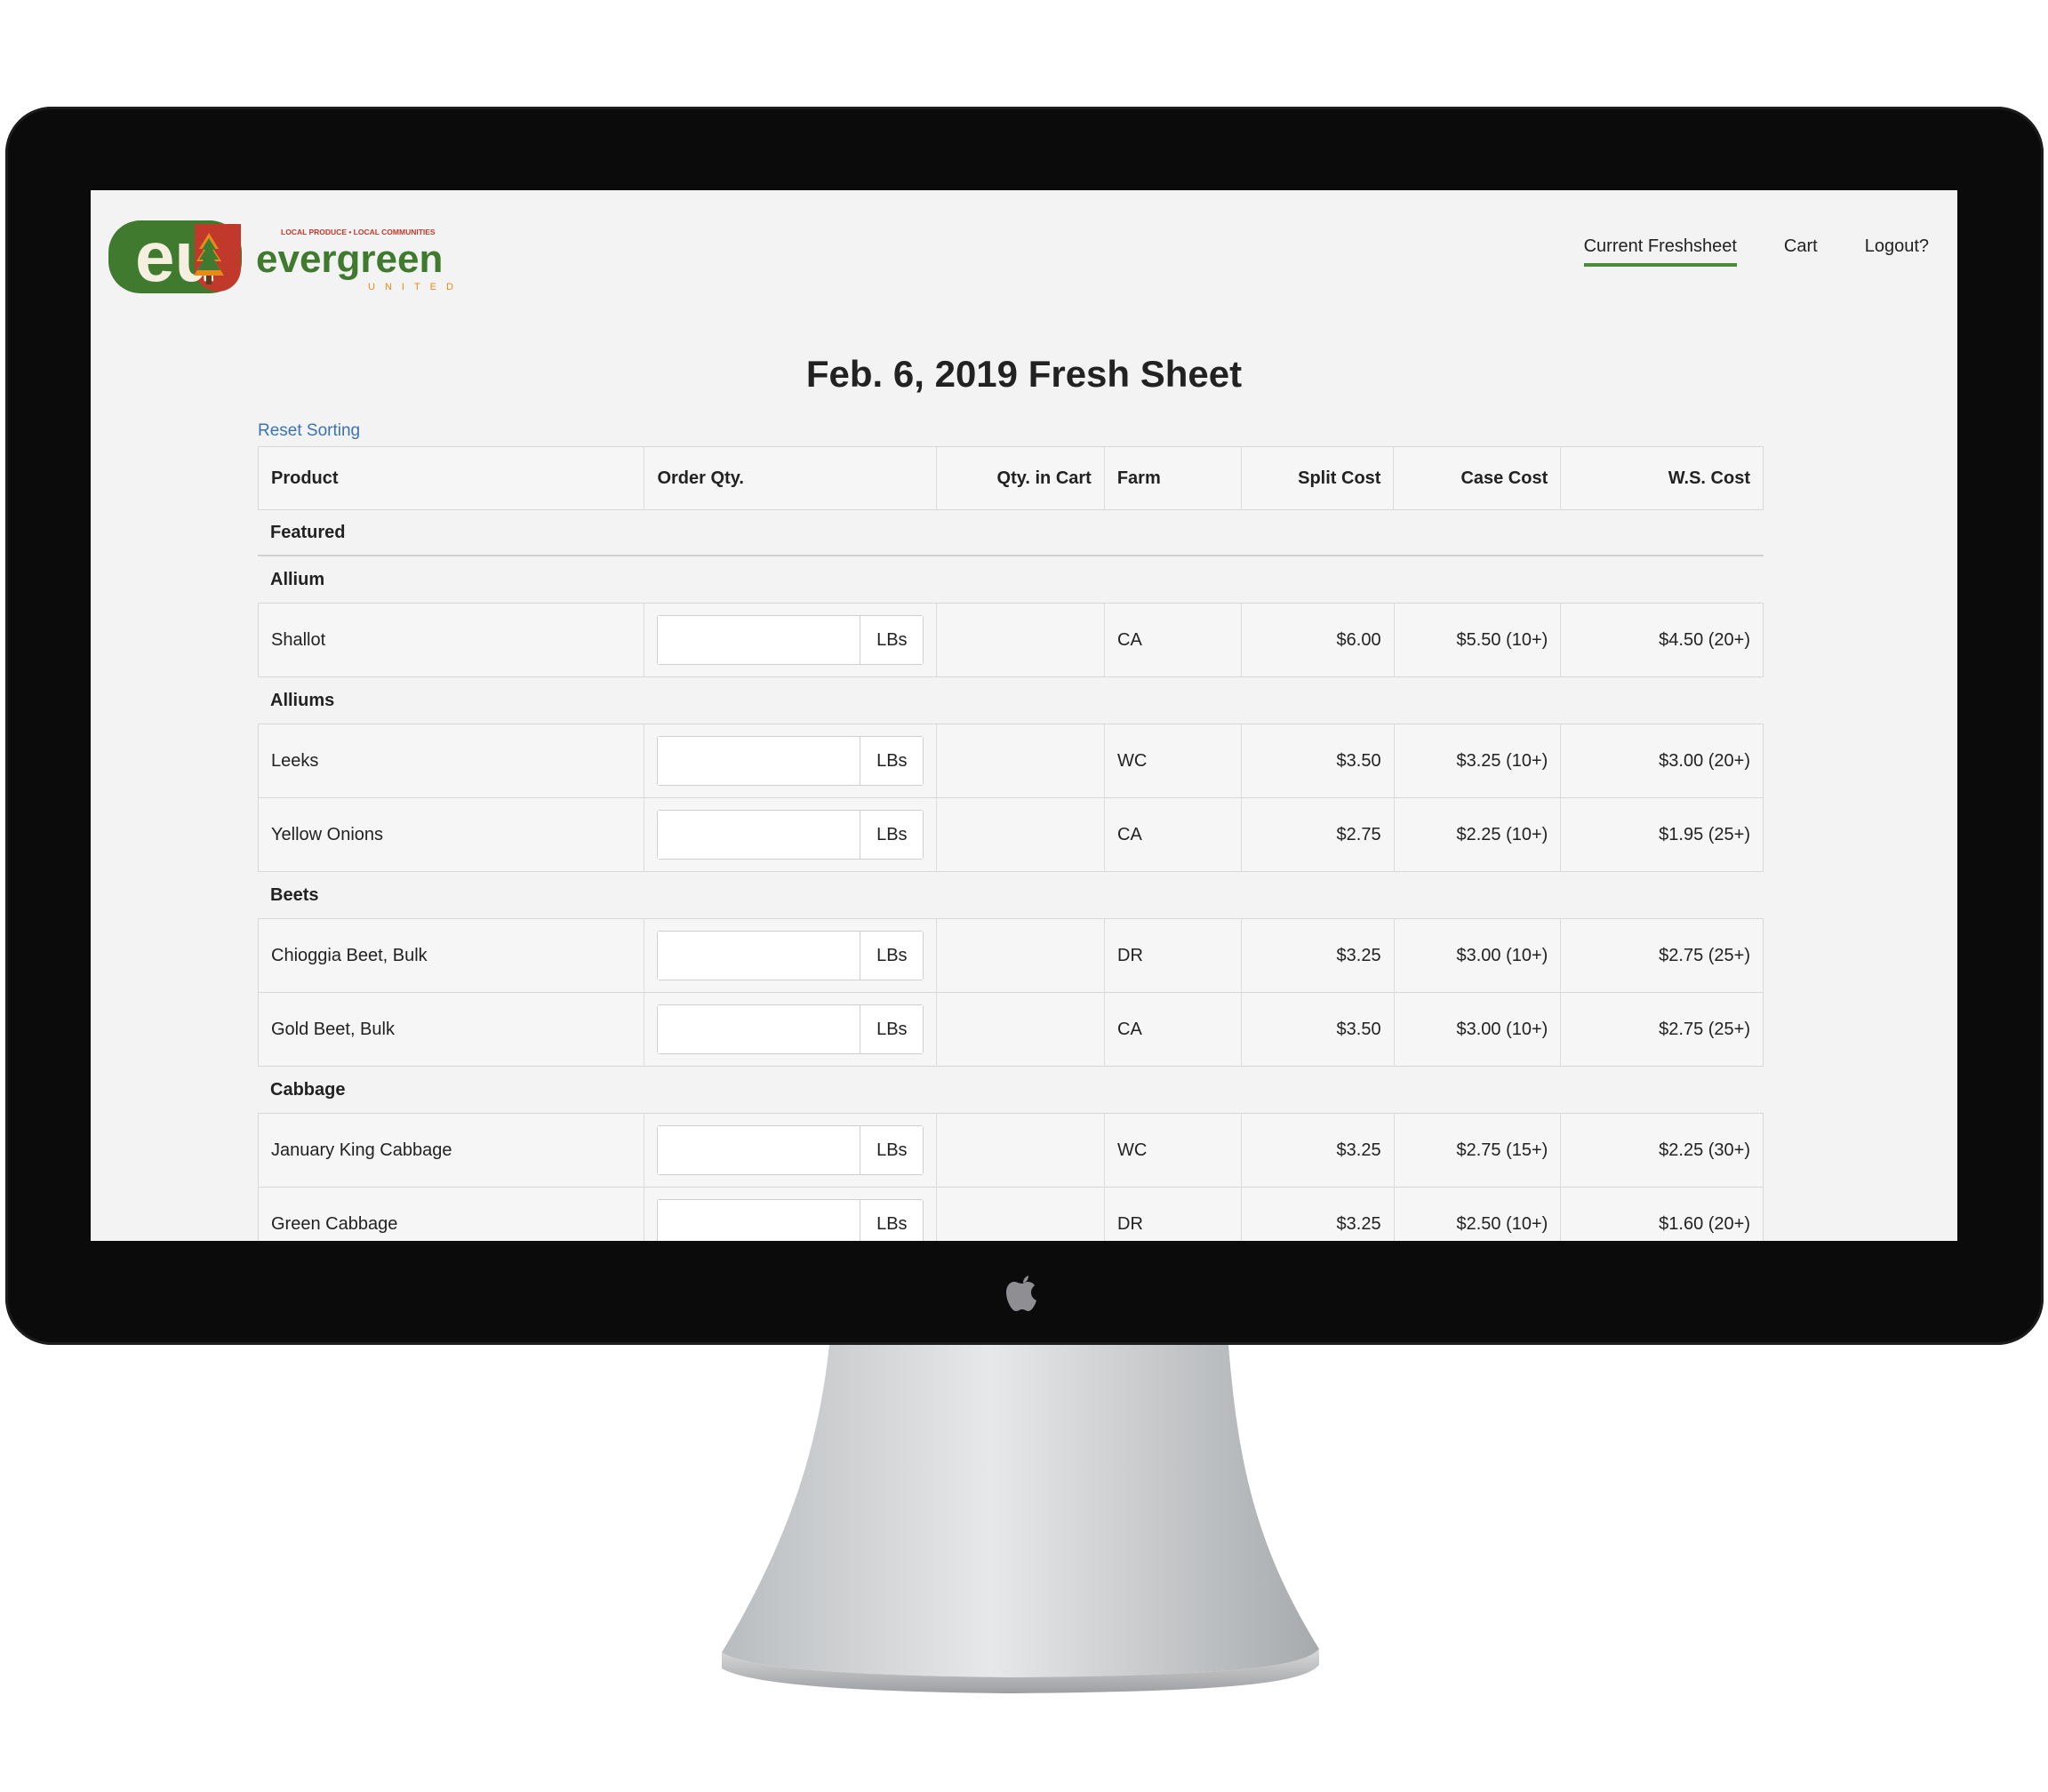 This screenshot has width=2048, height=1792. Describe the element at coordinates (1317, 834) in the screenshot. I see `split-cost: $2.75` at that location.